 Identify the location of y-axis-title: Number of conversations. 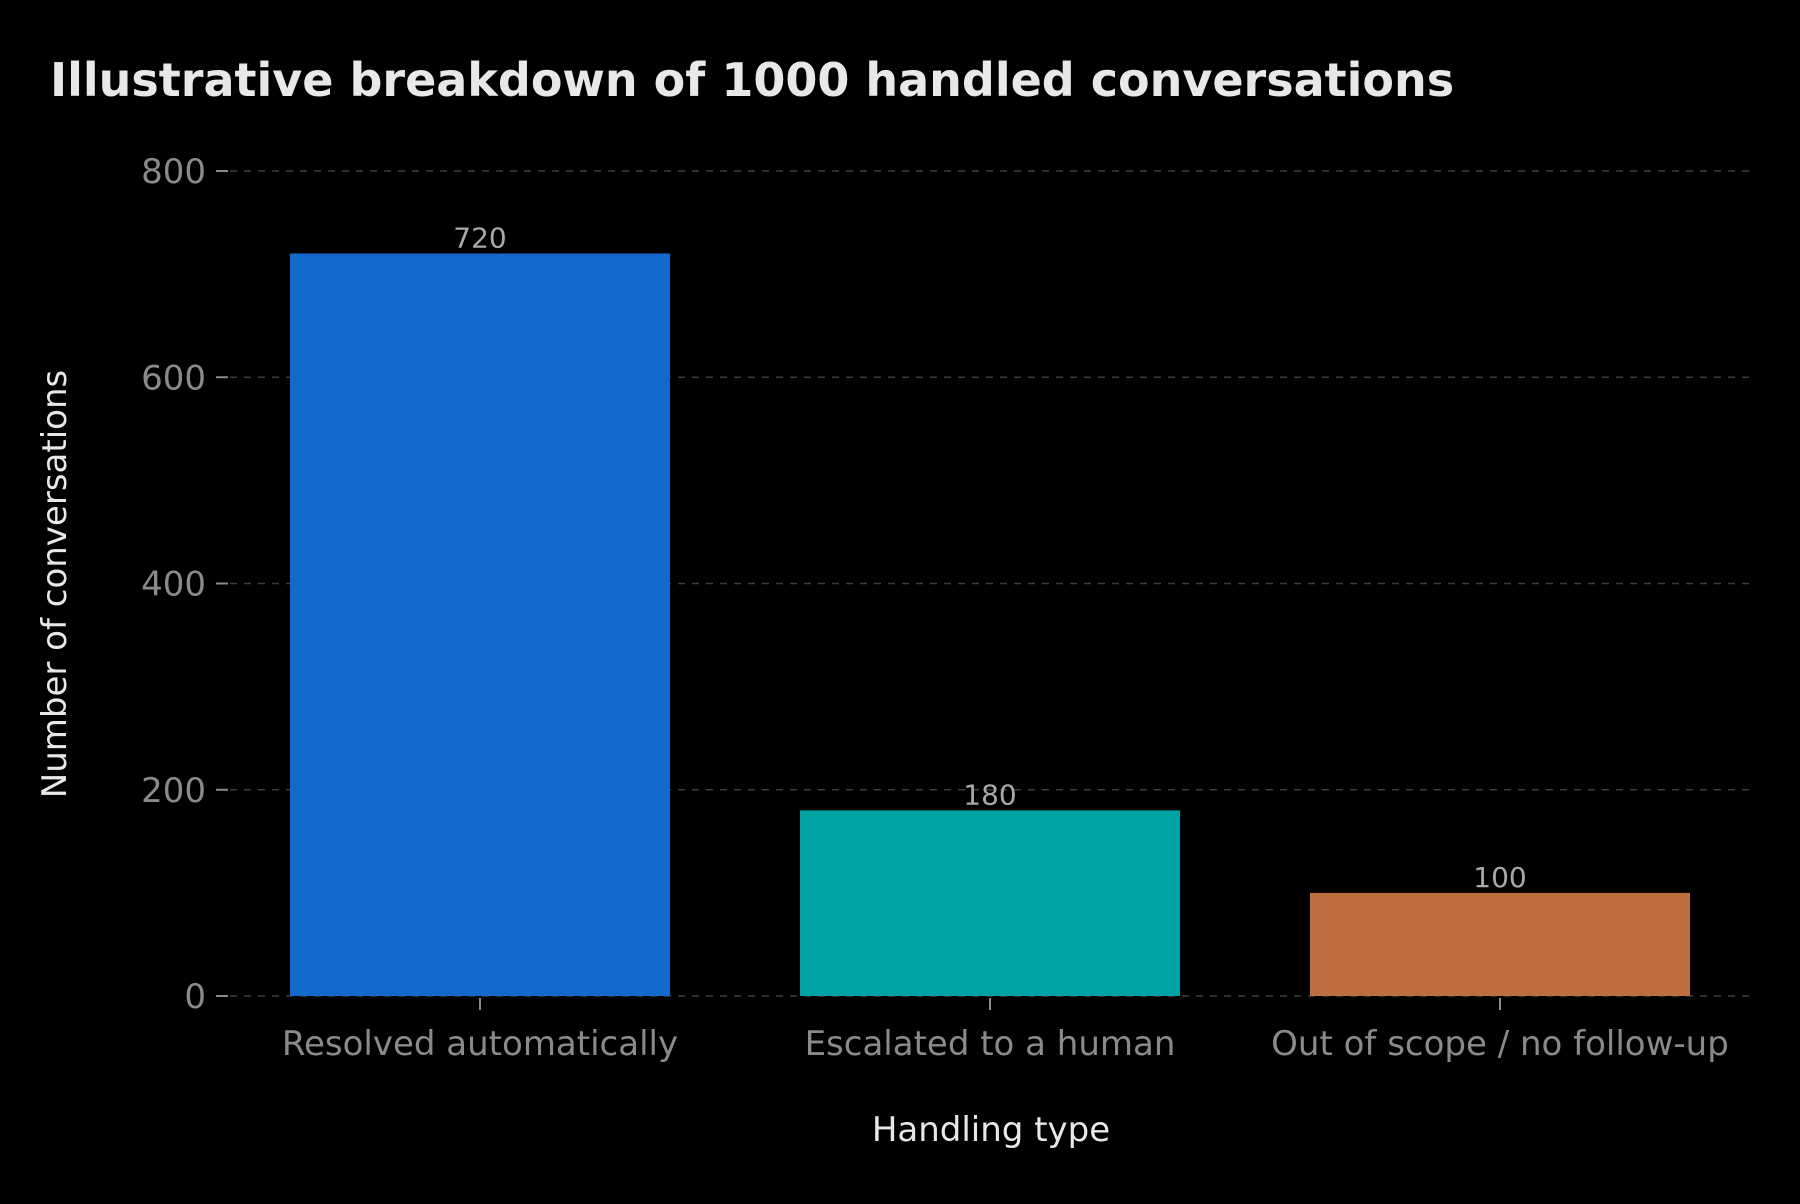
(55, 584).